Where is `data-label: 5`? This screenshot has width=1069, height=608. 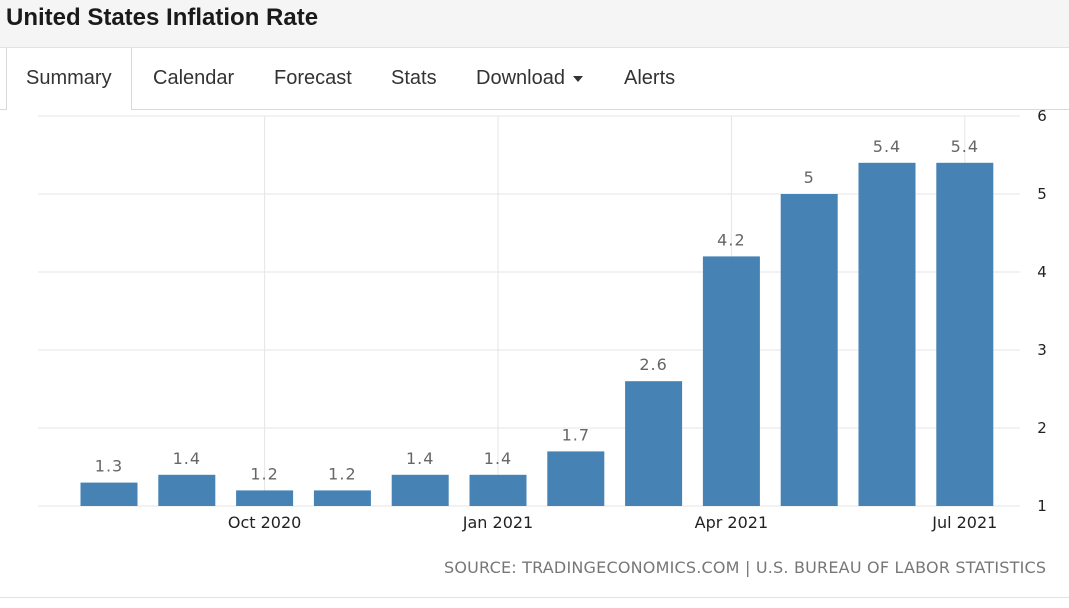 data-label: 5 is located at coordinates (809, 177).